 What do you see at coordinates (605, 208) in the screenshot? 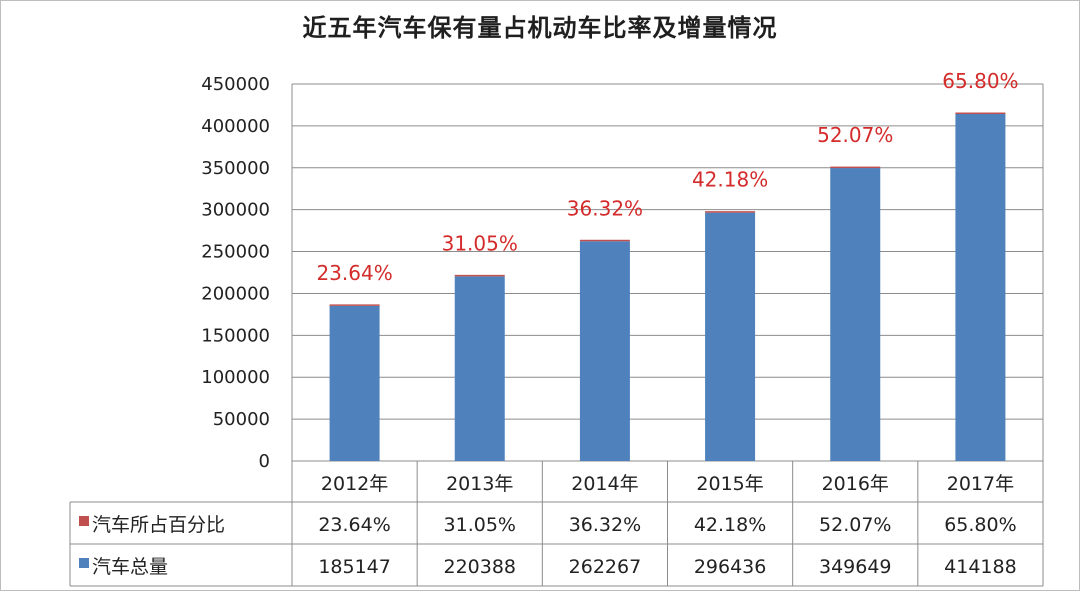
I see `data-label: 36.32%` at bounding box center [605, 208].